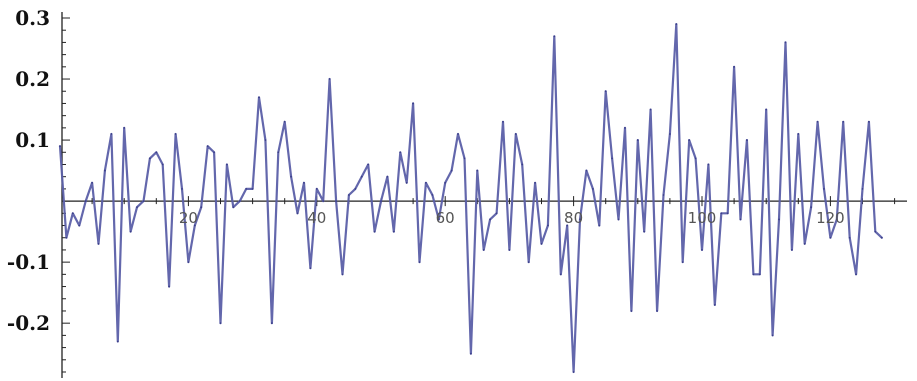 This screenshot has width=917, height=381. I want to click on x-tick-label: 100, so click(702, 218).